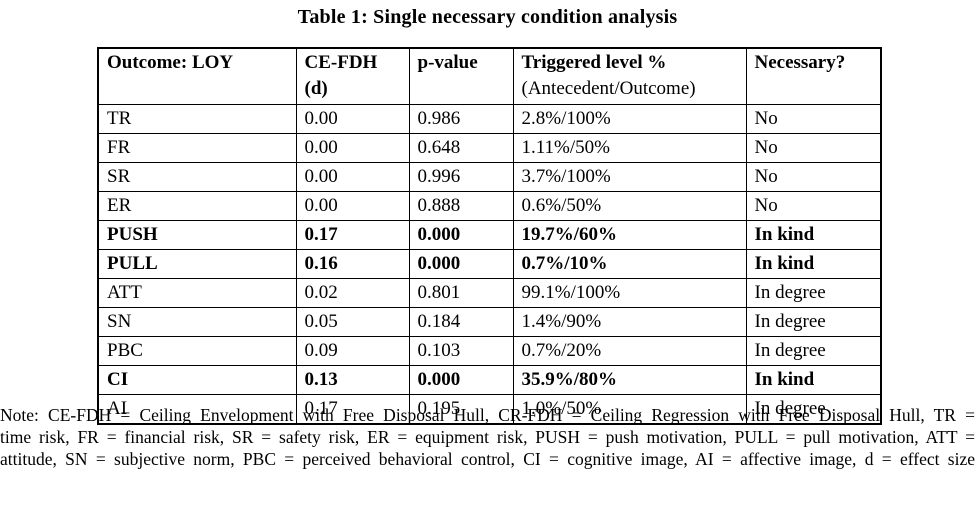  I want to click on cell-outcome: TR, so click(197, 118).